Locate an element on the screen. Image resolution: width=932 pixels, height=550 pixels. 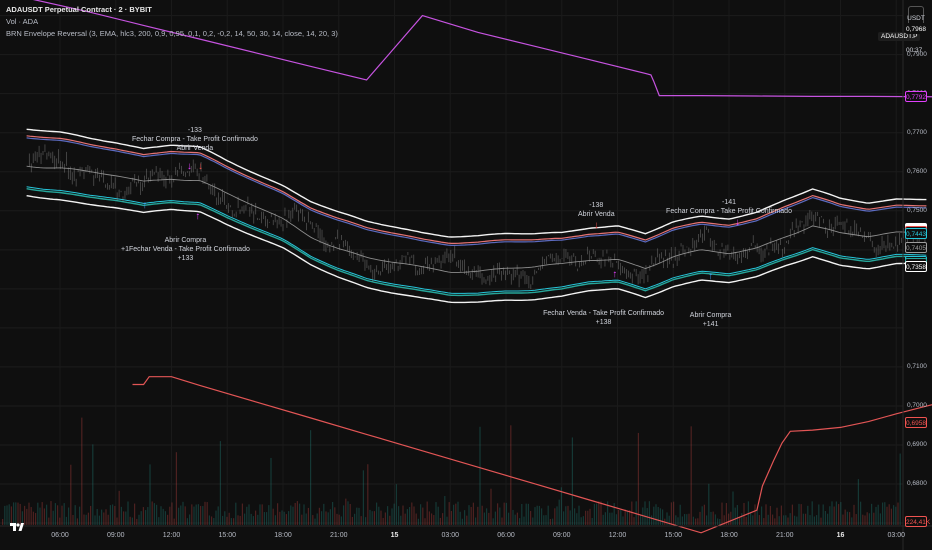
tradingview-logo-icon is located at coordinates (17, 527).